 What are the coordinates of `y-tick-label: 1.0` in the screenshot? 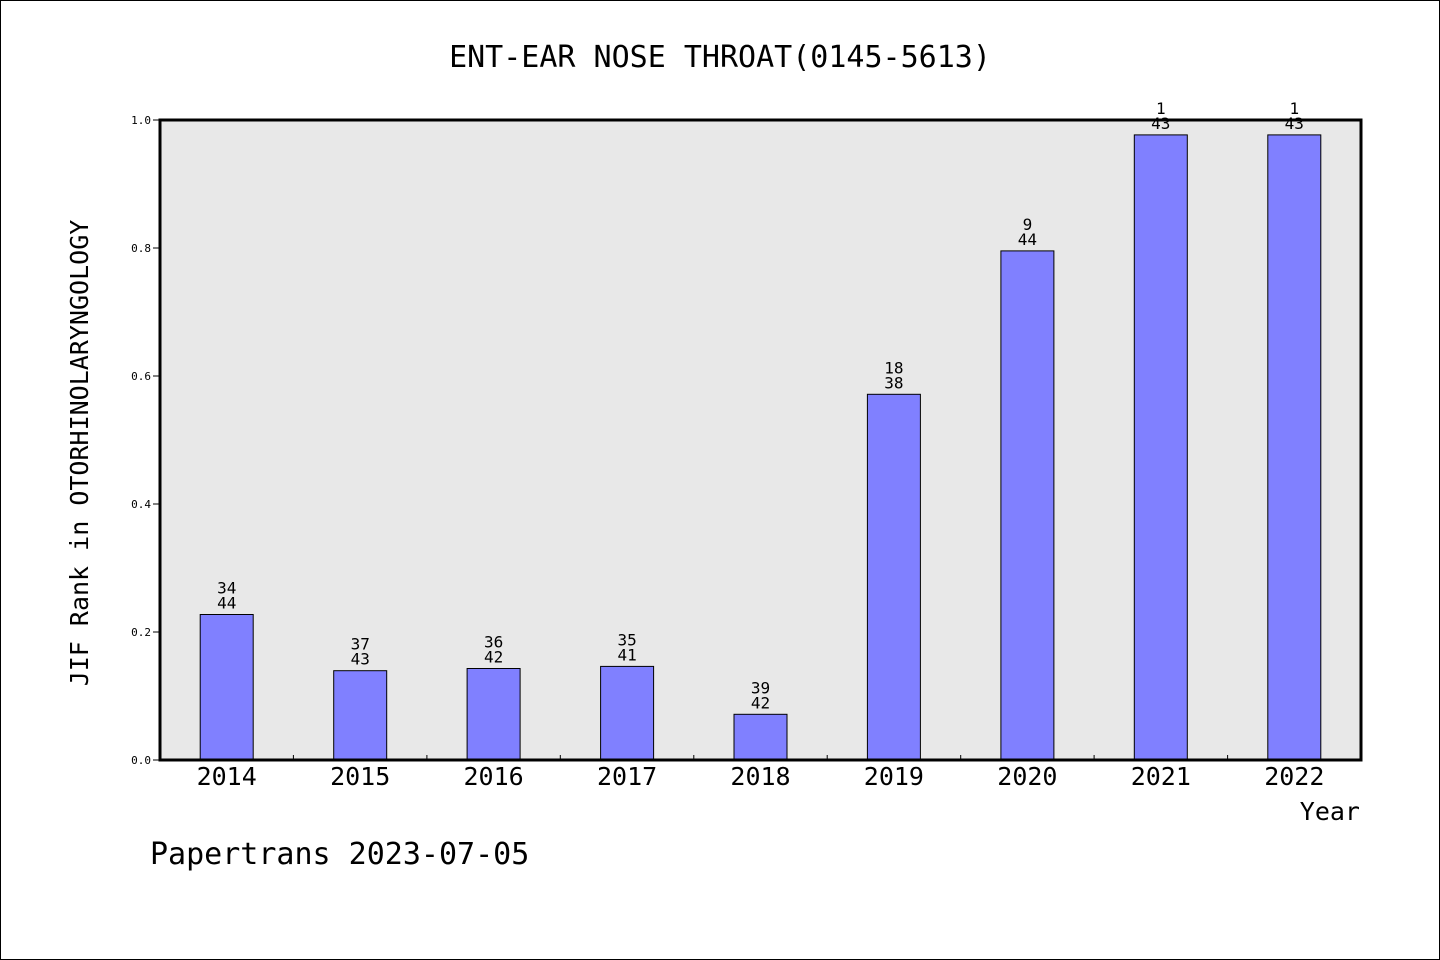 It's located at (141, 120).